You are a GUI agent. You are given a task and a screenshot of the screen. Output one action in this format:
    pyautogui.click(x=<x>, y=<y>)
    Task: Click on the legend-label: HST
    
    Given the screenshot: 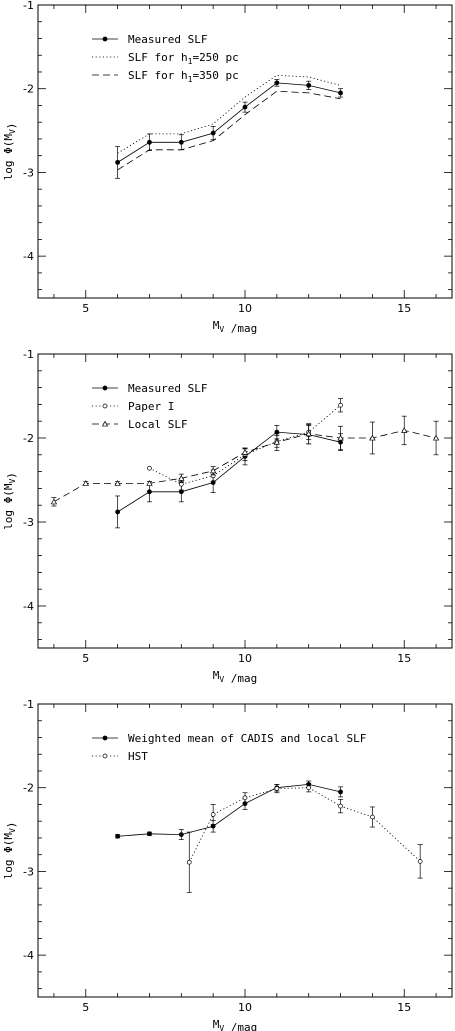 What is the action you would take?
    pyautogui.click(x=138, y=756)
    